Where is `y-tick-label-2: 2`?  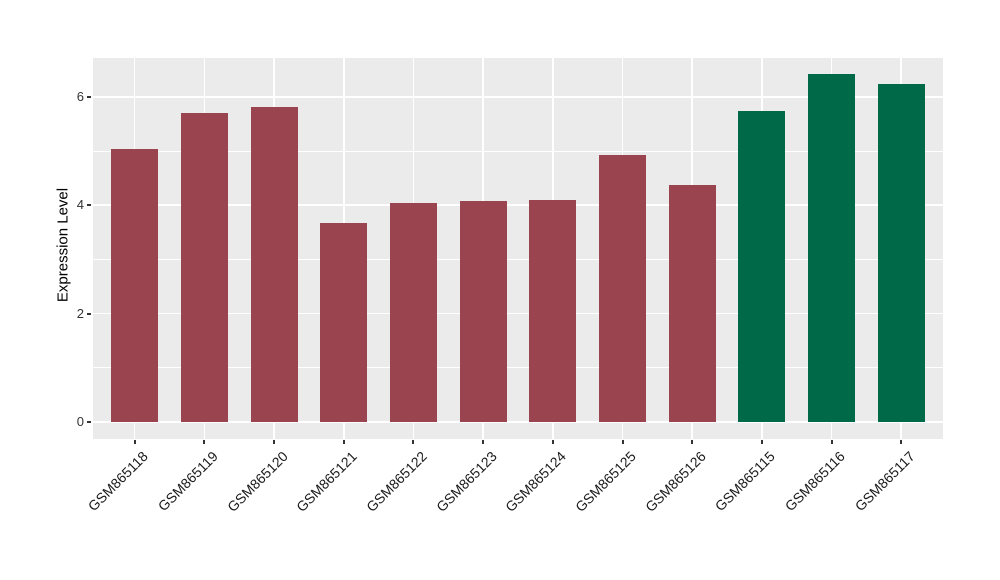
y-tick-label-2: 2 is located at coordinates (80, 313).